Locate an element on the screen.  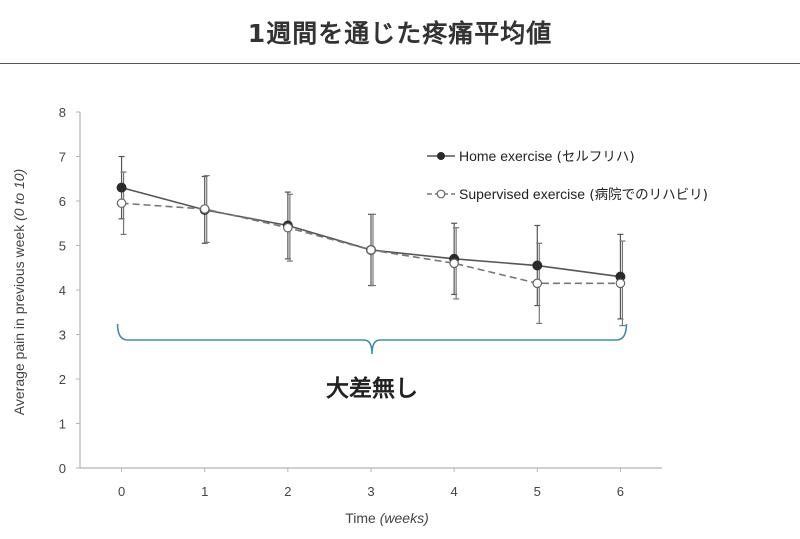
title-divider is located at coordinates (400, 63).